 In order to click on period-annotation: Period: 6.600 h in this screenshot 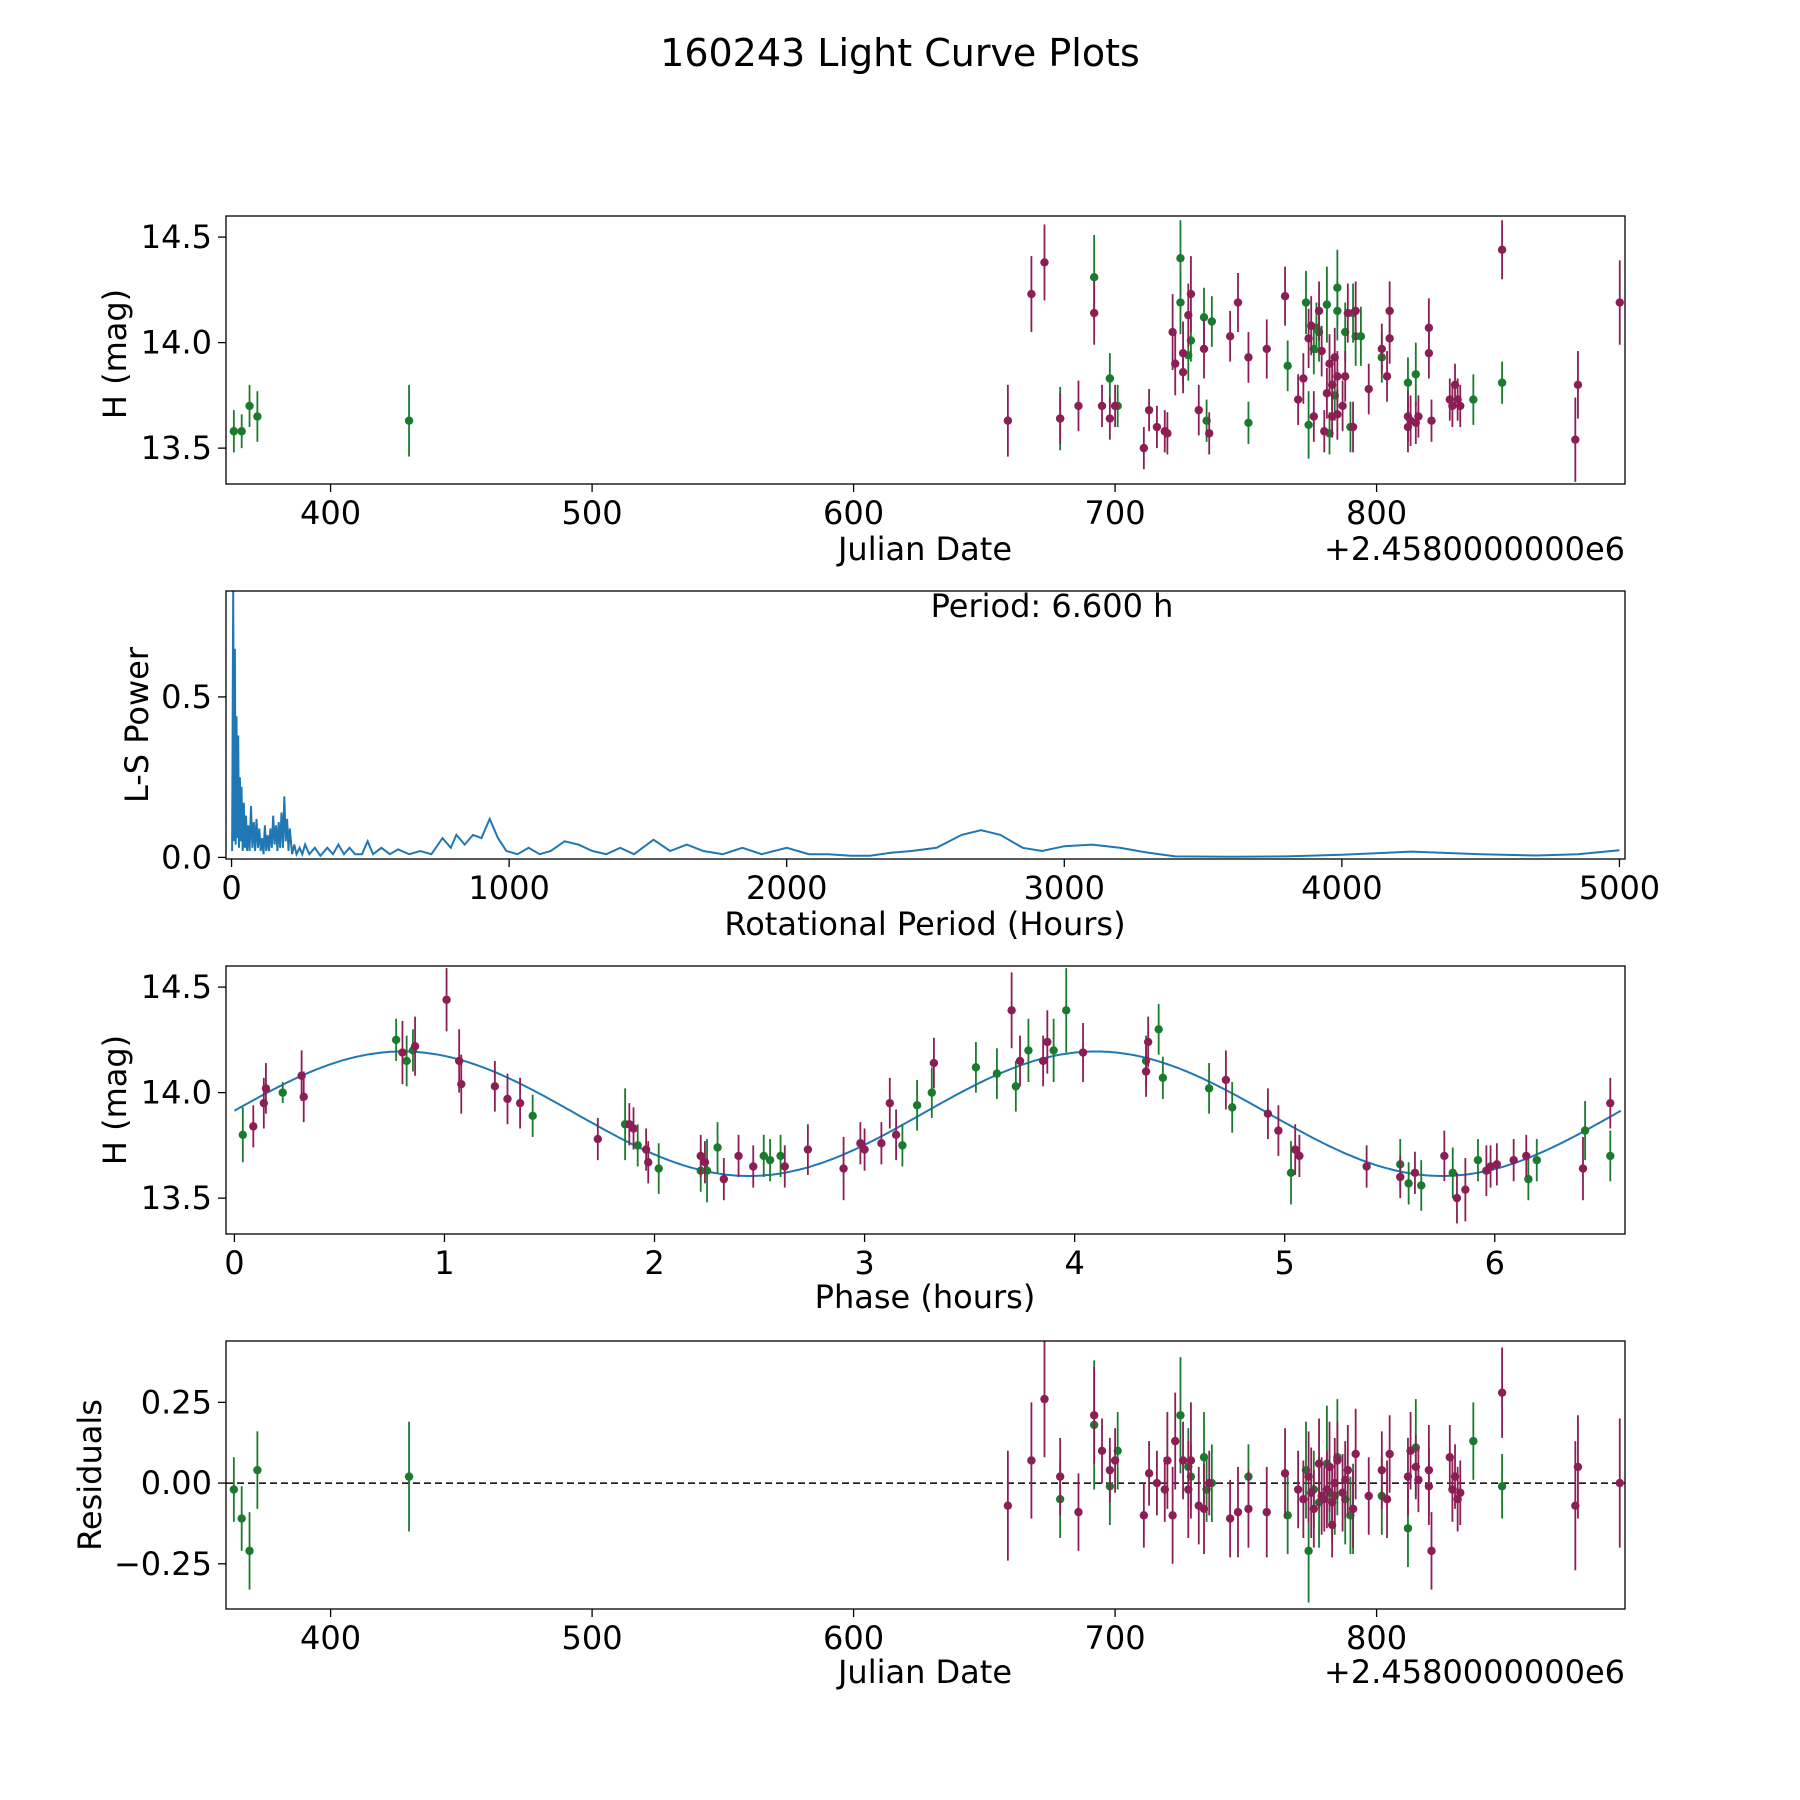, I will do `click(1052, 606)`.